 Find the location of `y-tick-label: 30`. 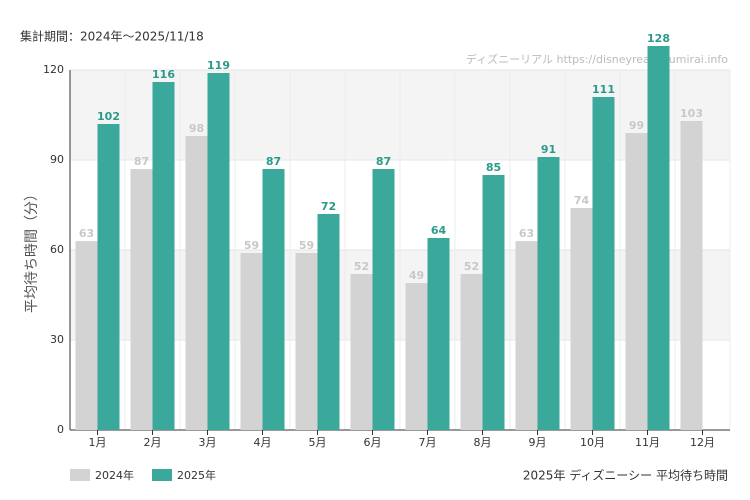

y-tick-label: 30 is located at coordinates (57, 339).